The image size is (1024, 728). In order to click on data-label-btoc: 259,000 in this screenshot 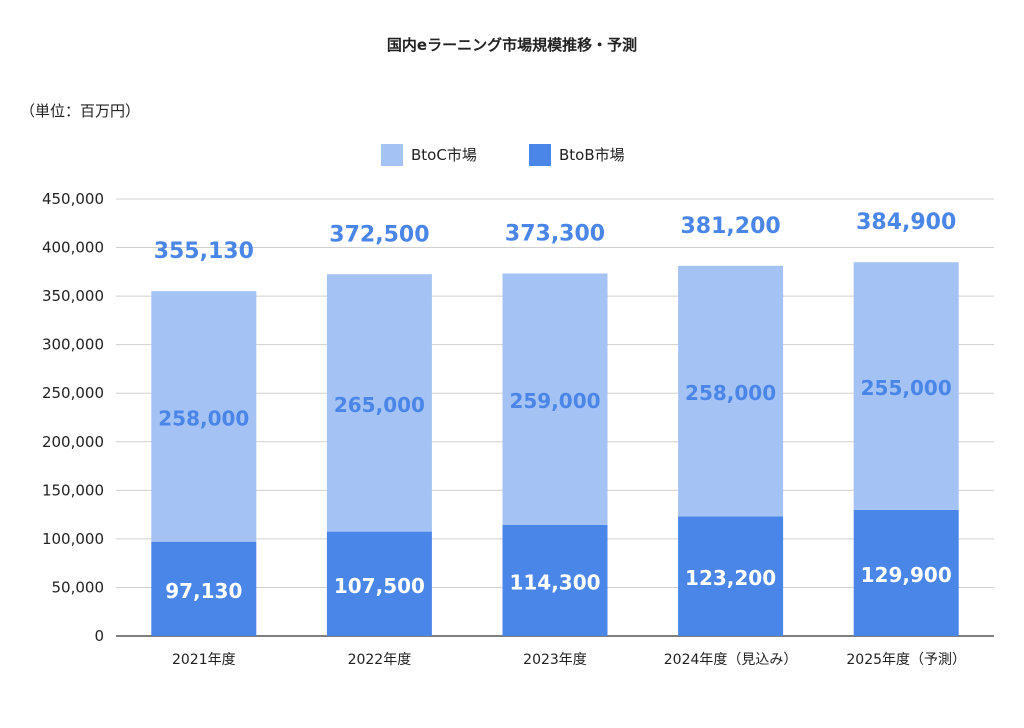, I will do `click(554, 401)`.